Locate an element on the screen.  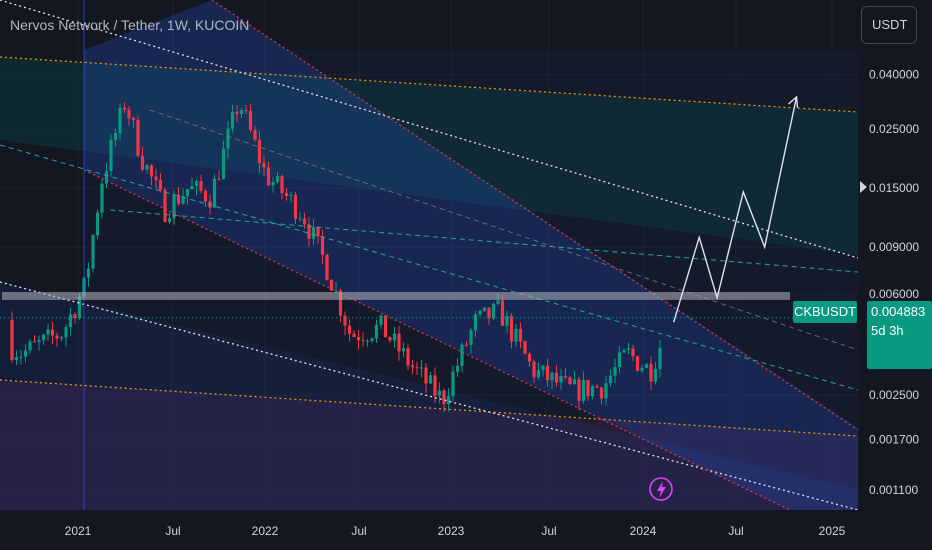
flash-icon is located at coordinates (661, 489).